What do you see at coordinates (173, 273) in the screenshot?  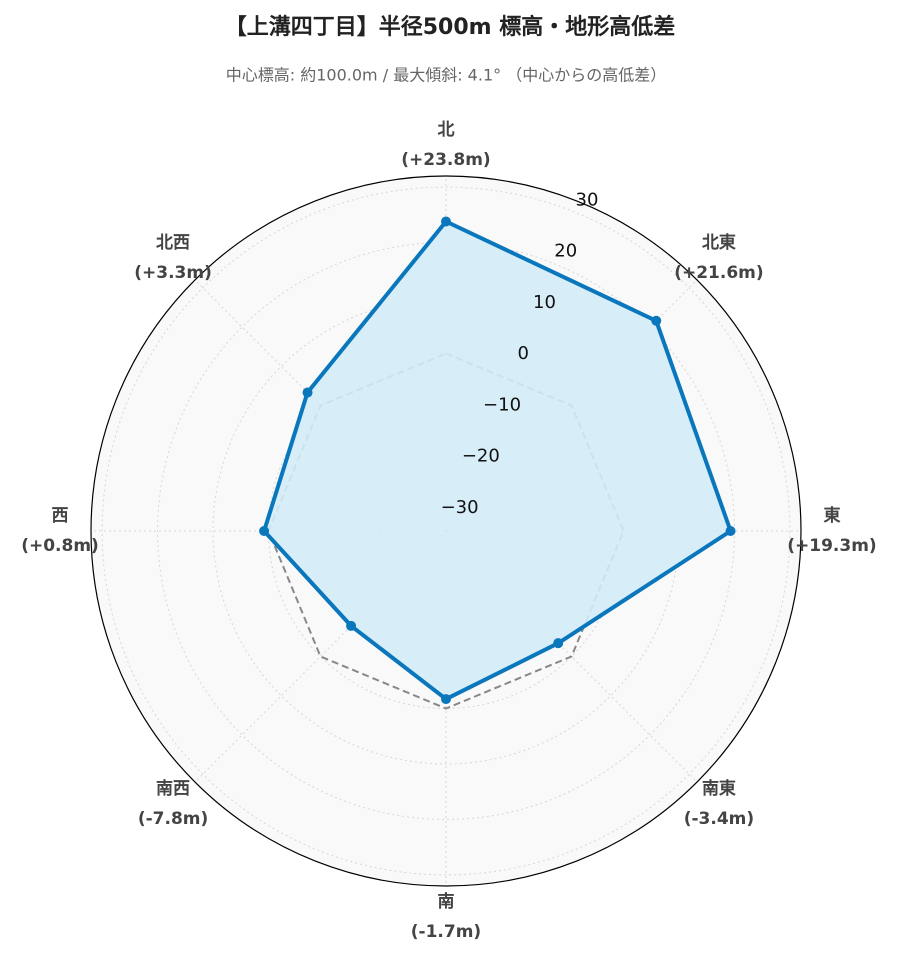 I see `value-label: (+3.3m)` at bounding box center [173, 273].